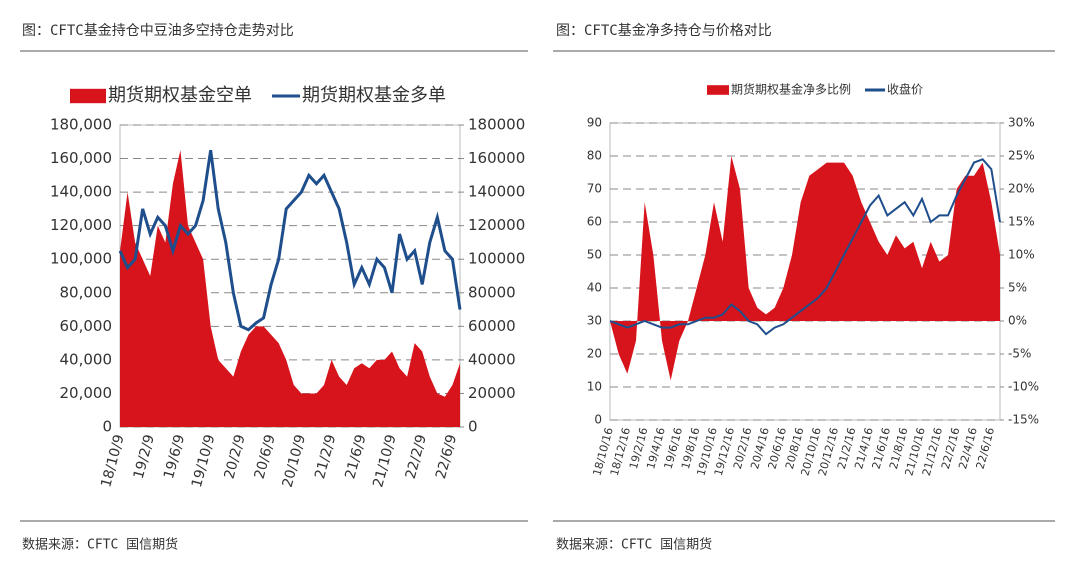 This screenshot has height=569, width=1080. Describe the element at coordinates (81, 259) in the screenshot. I see `y-tick-label: 100,000` at that location.